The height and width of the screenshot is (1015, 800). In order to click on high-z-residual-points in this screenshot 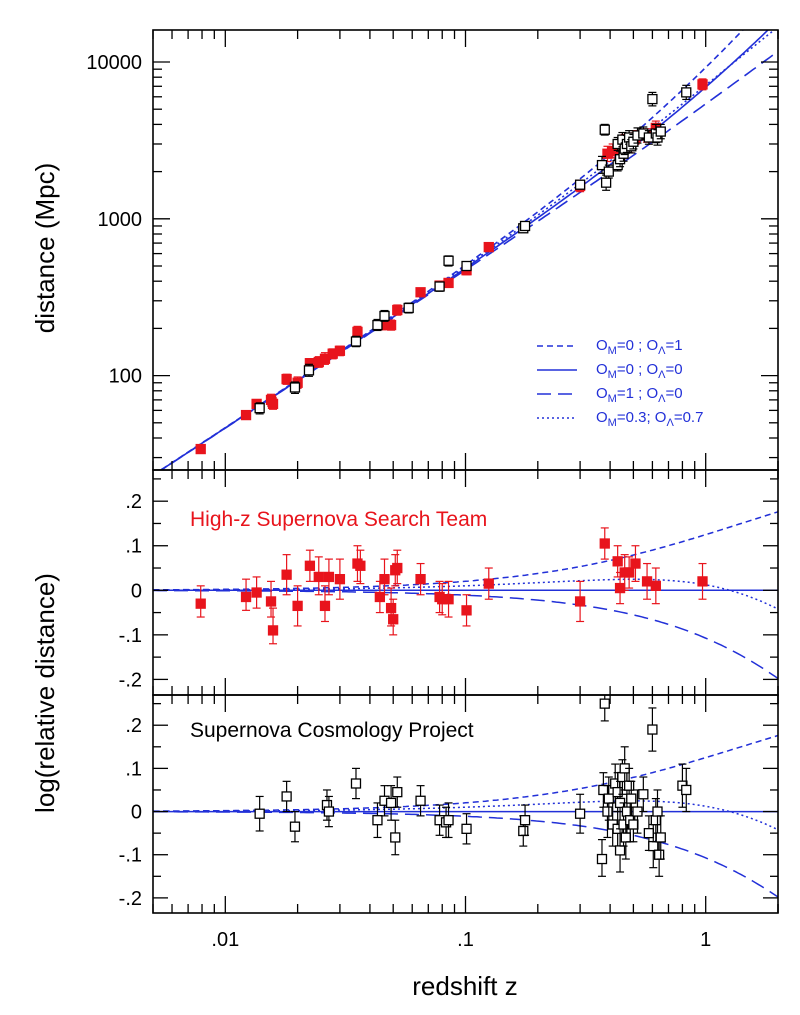, I will do `click(451, 586)`.